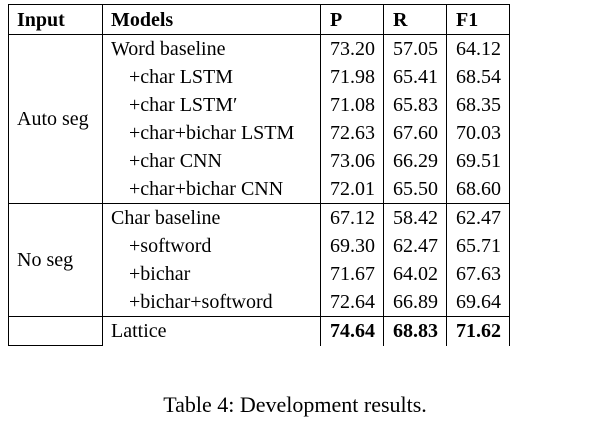  Describe the element at coordinates (352, 217) in the screenshot. I see `score-cell: 67.12` at that location.